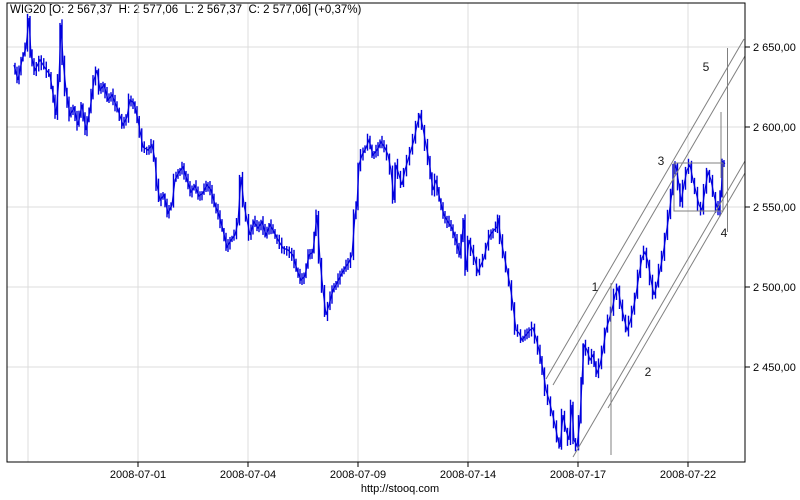  What do you see at coordinates (688, 475) in the screenshot?
I see `x-tick-label: 2008-07-22` at bounding box center [688, 475].